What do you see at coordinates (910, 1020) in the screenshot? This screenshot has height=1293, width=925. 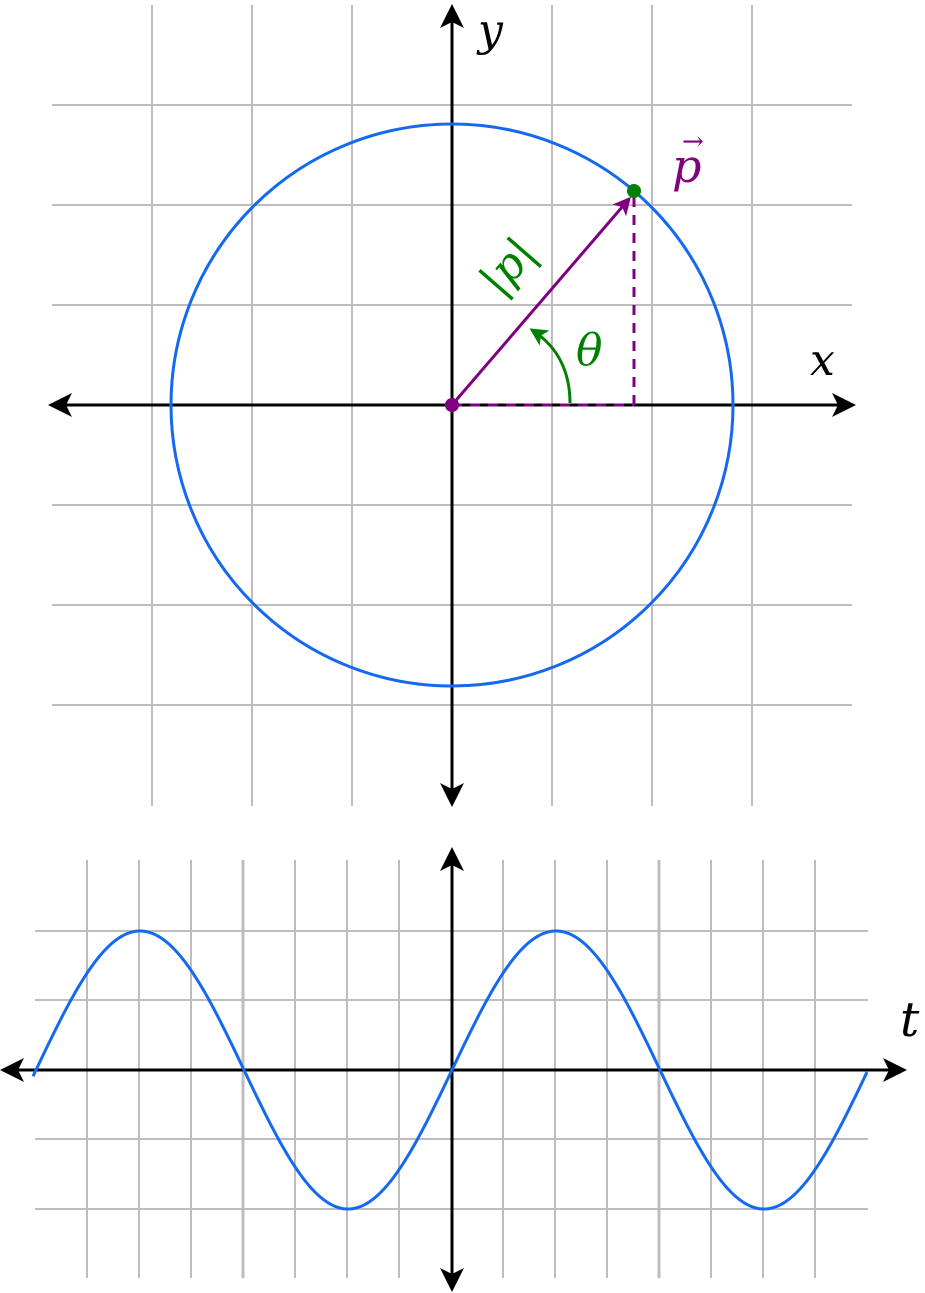 I see `t-axis-label: t` at bounding box center [910, 1020].